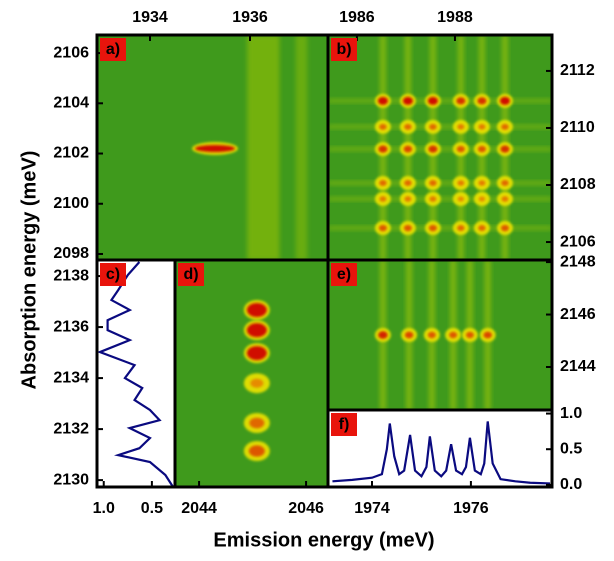  Describe the element at coordinates (471, 508) in the screenshot. I see `x-tick-label: 1976` at that location.